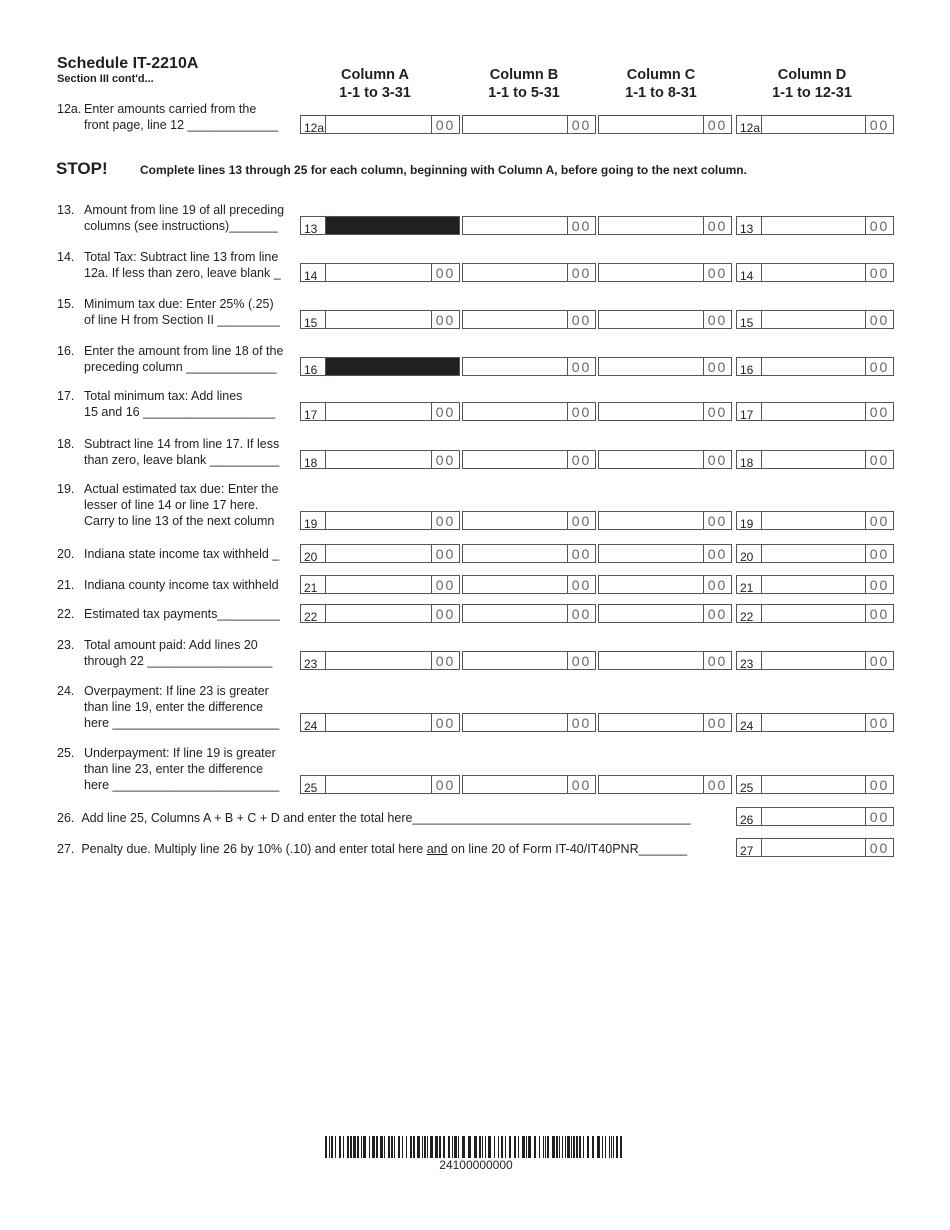 The width and height of the screenshot is (950, 1230). Describe the element at coordinates (665, 366) in the screenshot. I see `line-16-column-c-field: 00` at that location.